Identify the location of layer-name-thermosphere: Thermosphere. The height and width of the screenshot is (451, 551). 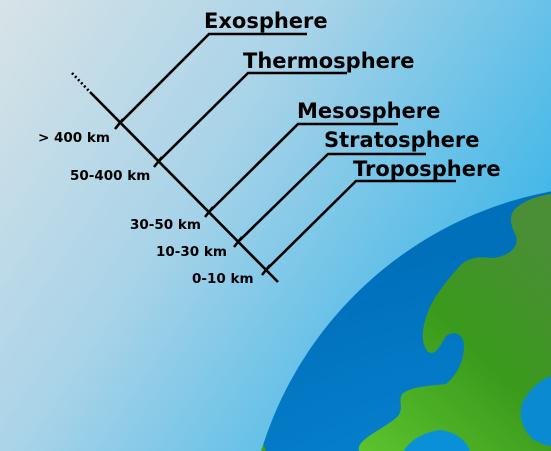
(329, 61).